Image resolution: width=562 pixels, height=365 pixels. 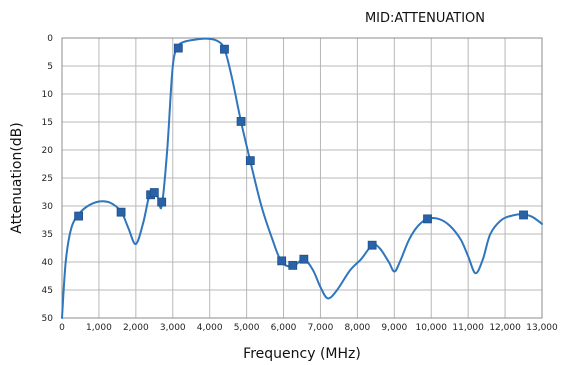 I want to click on x-tick-label: 13,000, so click(x=542, y=328).